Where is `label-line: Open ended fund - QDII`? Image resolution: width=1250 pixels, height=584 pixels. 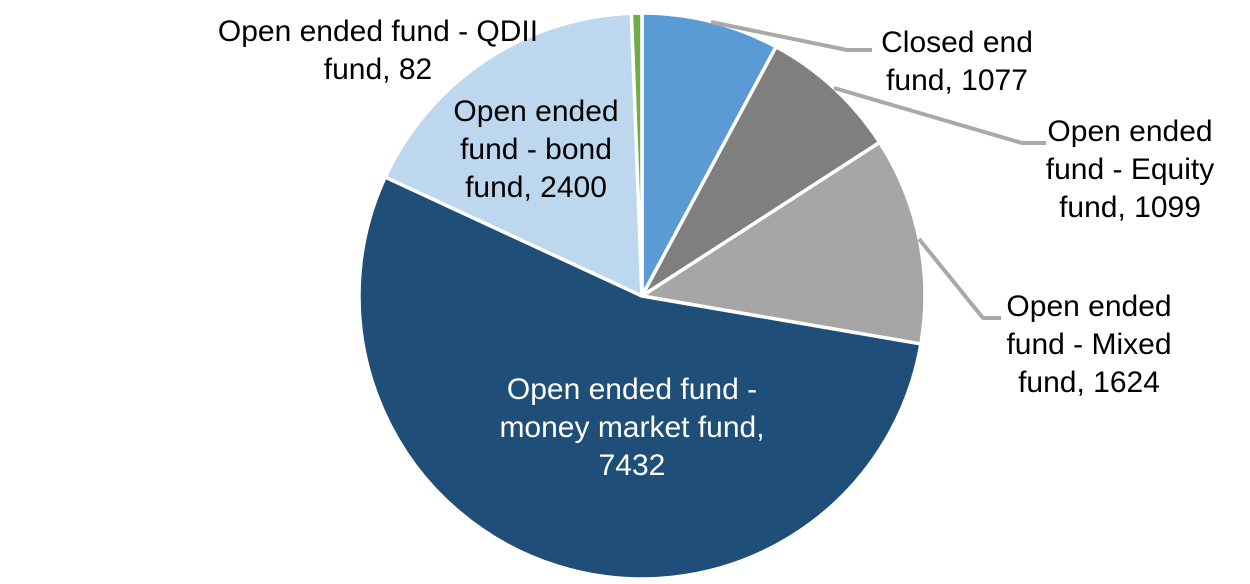 label-line: Open ended fund - QDII is located at coordinates (378, 31).